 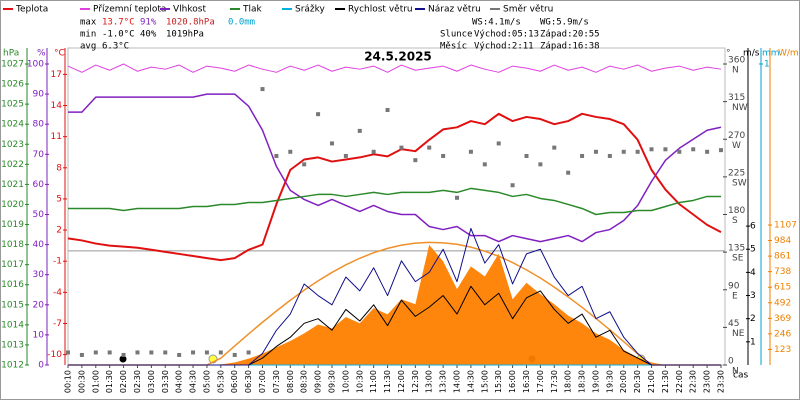 What do you see at coordinates (496, 23) in the screenshot?
I see `wind-stat: WS:4.1m/s` at bounding box center [496, 23].